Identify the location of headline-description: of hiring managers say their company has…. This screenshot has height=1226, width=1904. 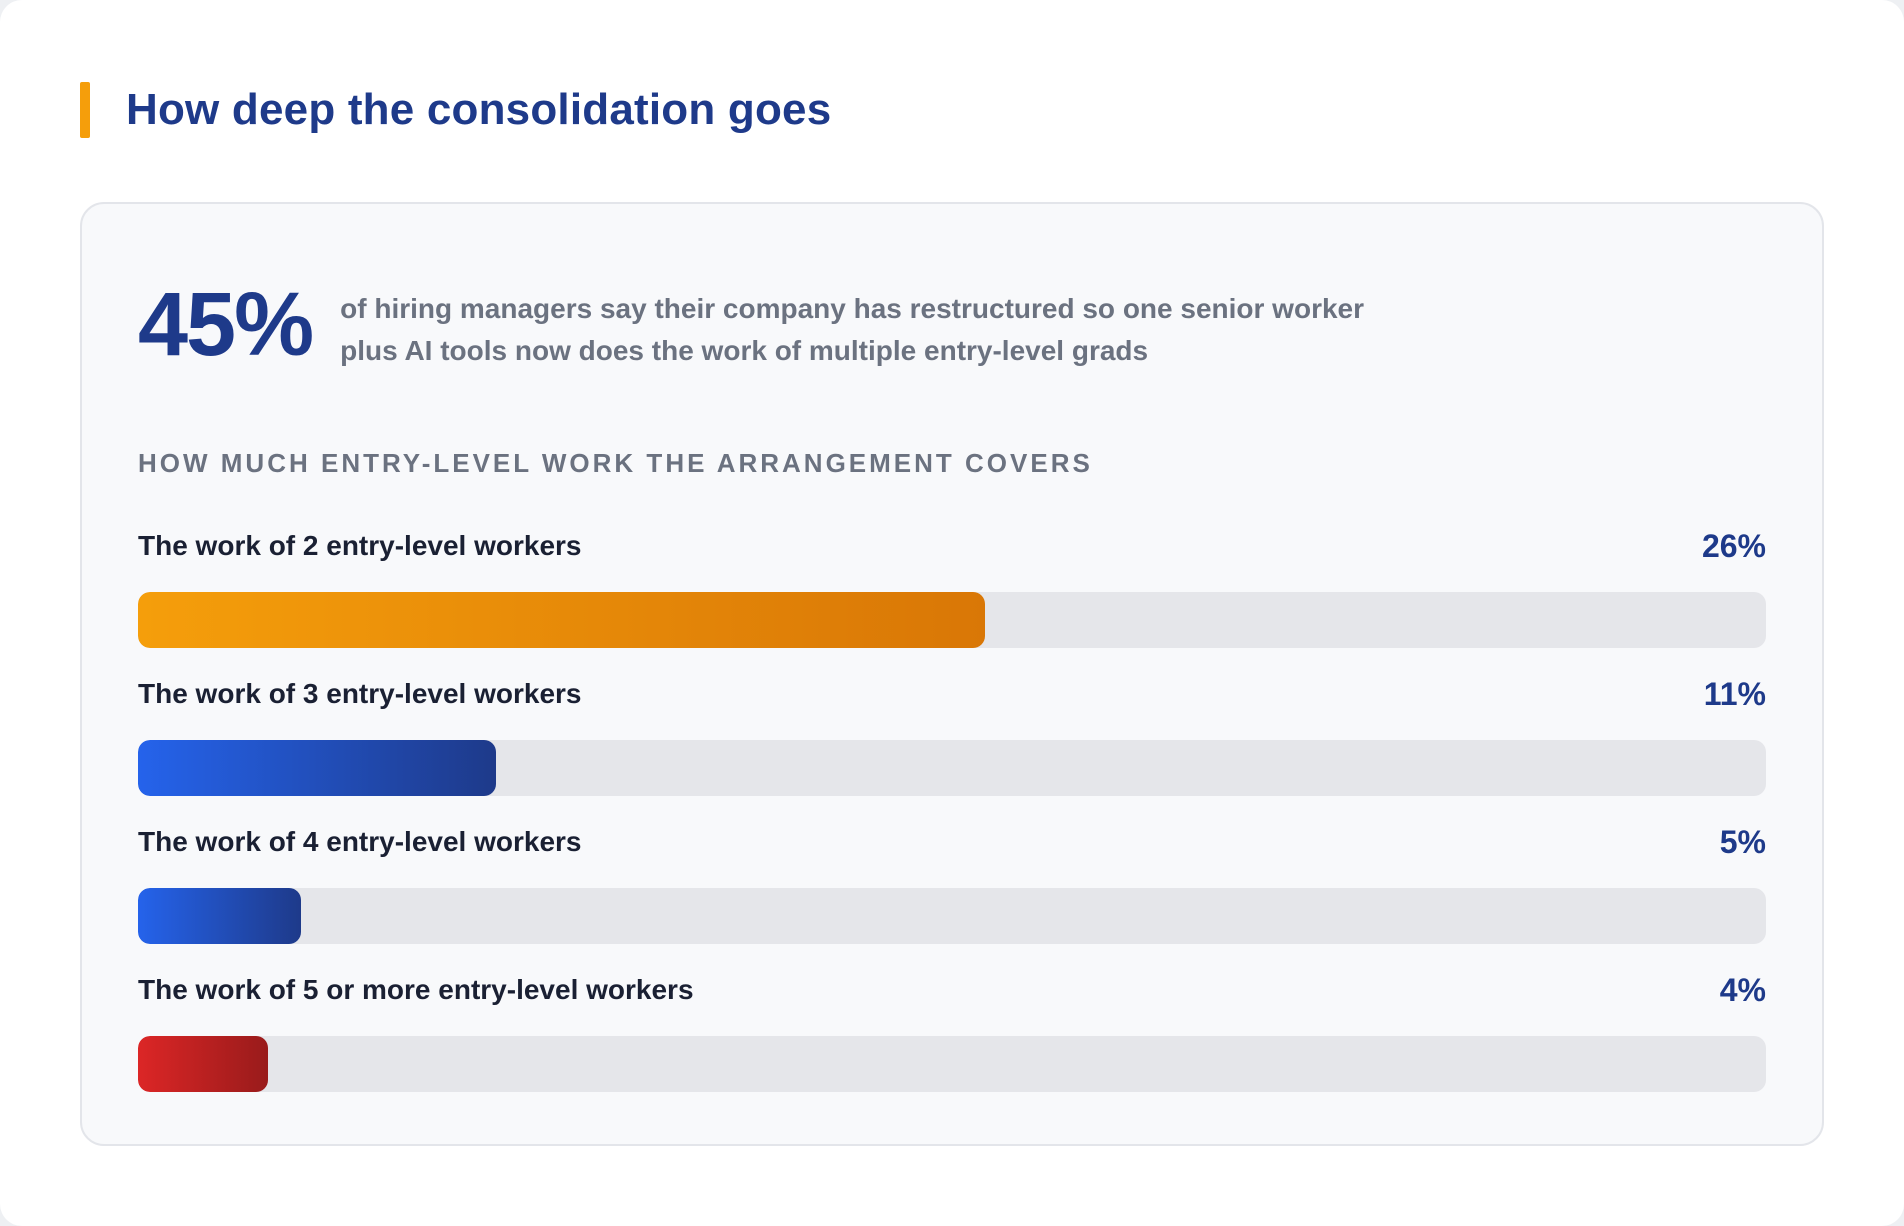
(852, 329).